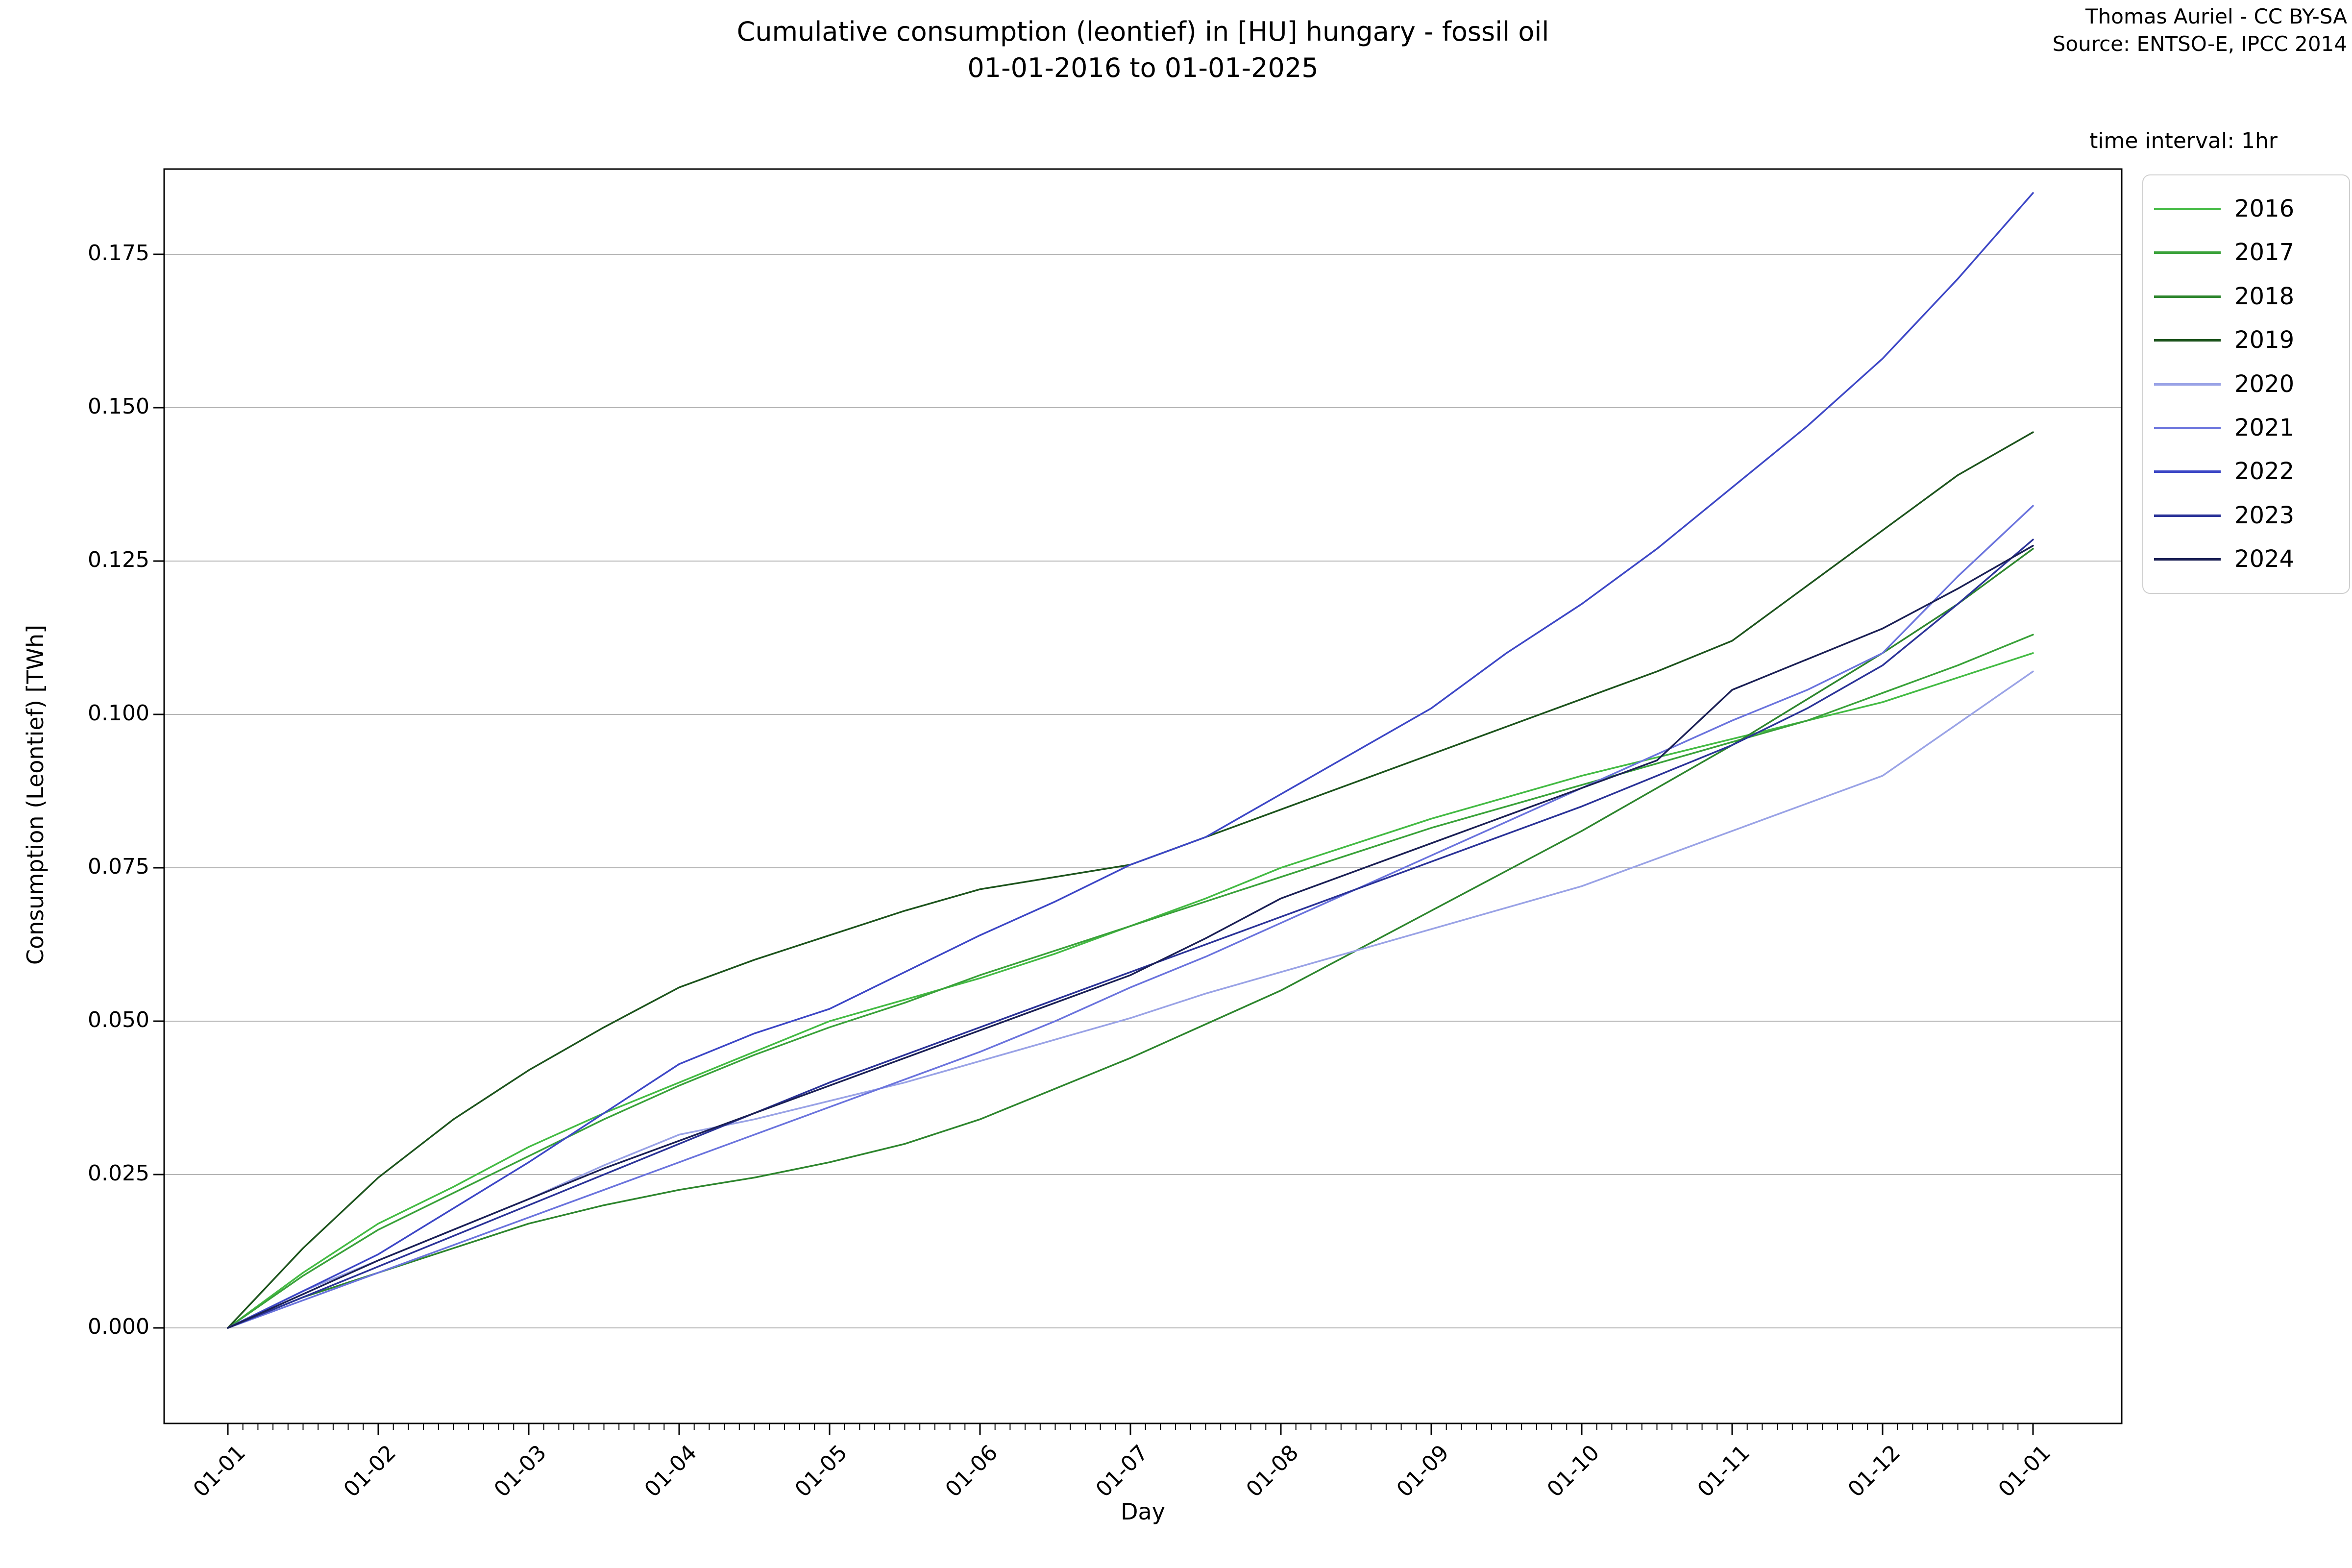  Describe the element at coordinates (2264, 340) in the screenshot. I see `legend-label: 2019` at that location.